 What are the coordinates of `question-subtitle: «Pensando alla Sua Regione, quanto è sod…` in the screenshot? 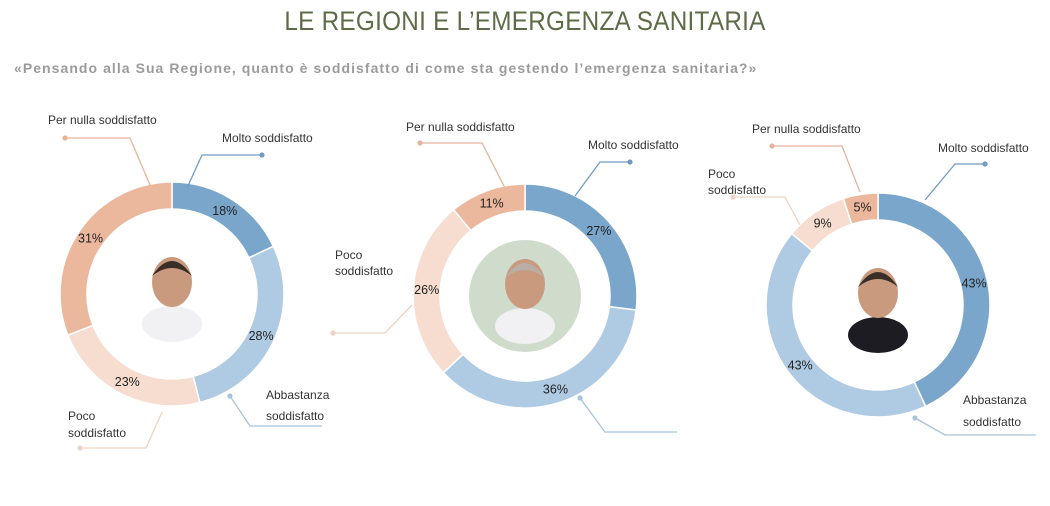 It's located at (386, 68).